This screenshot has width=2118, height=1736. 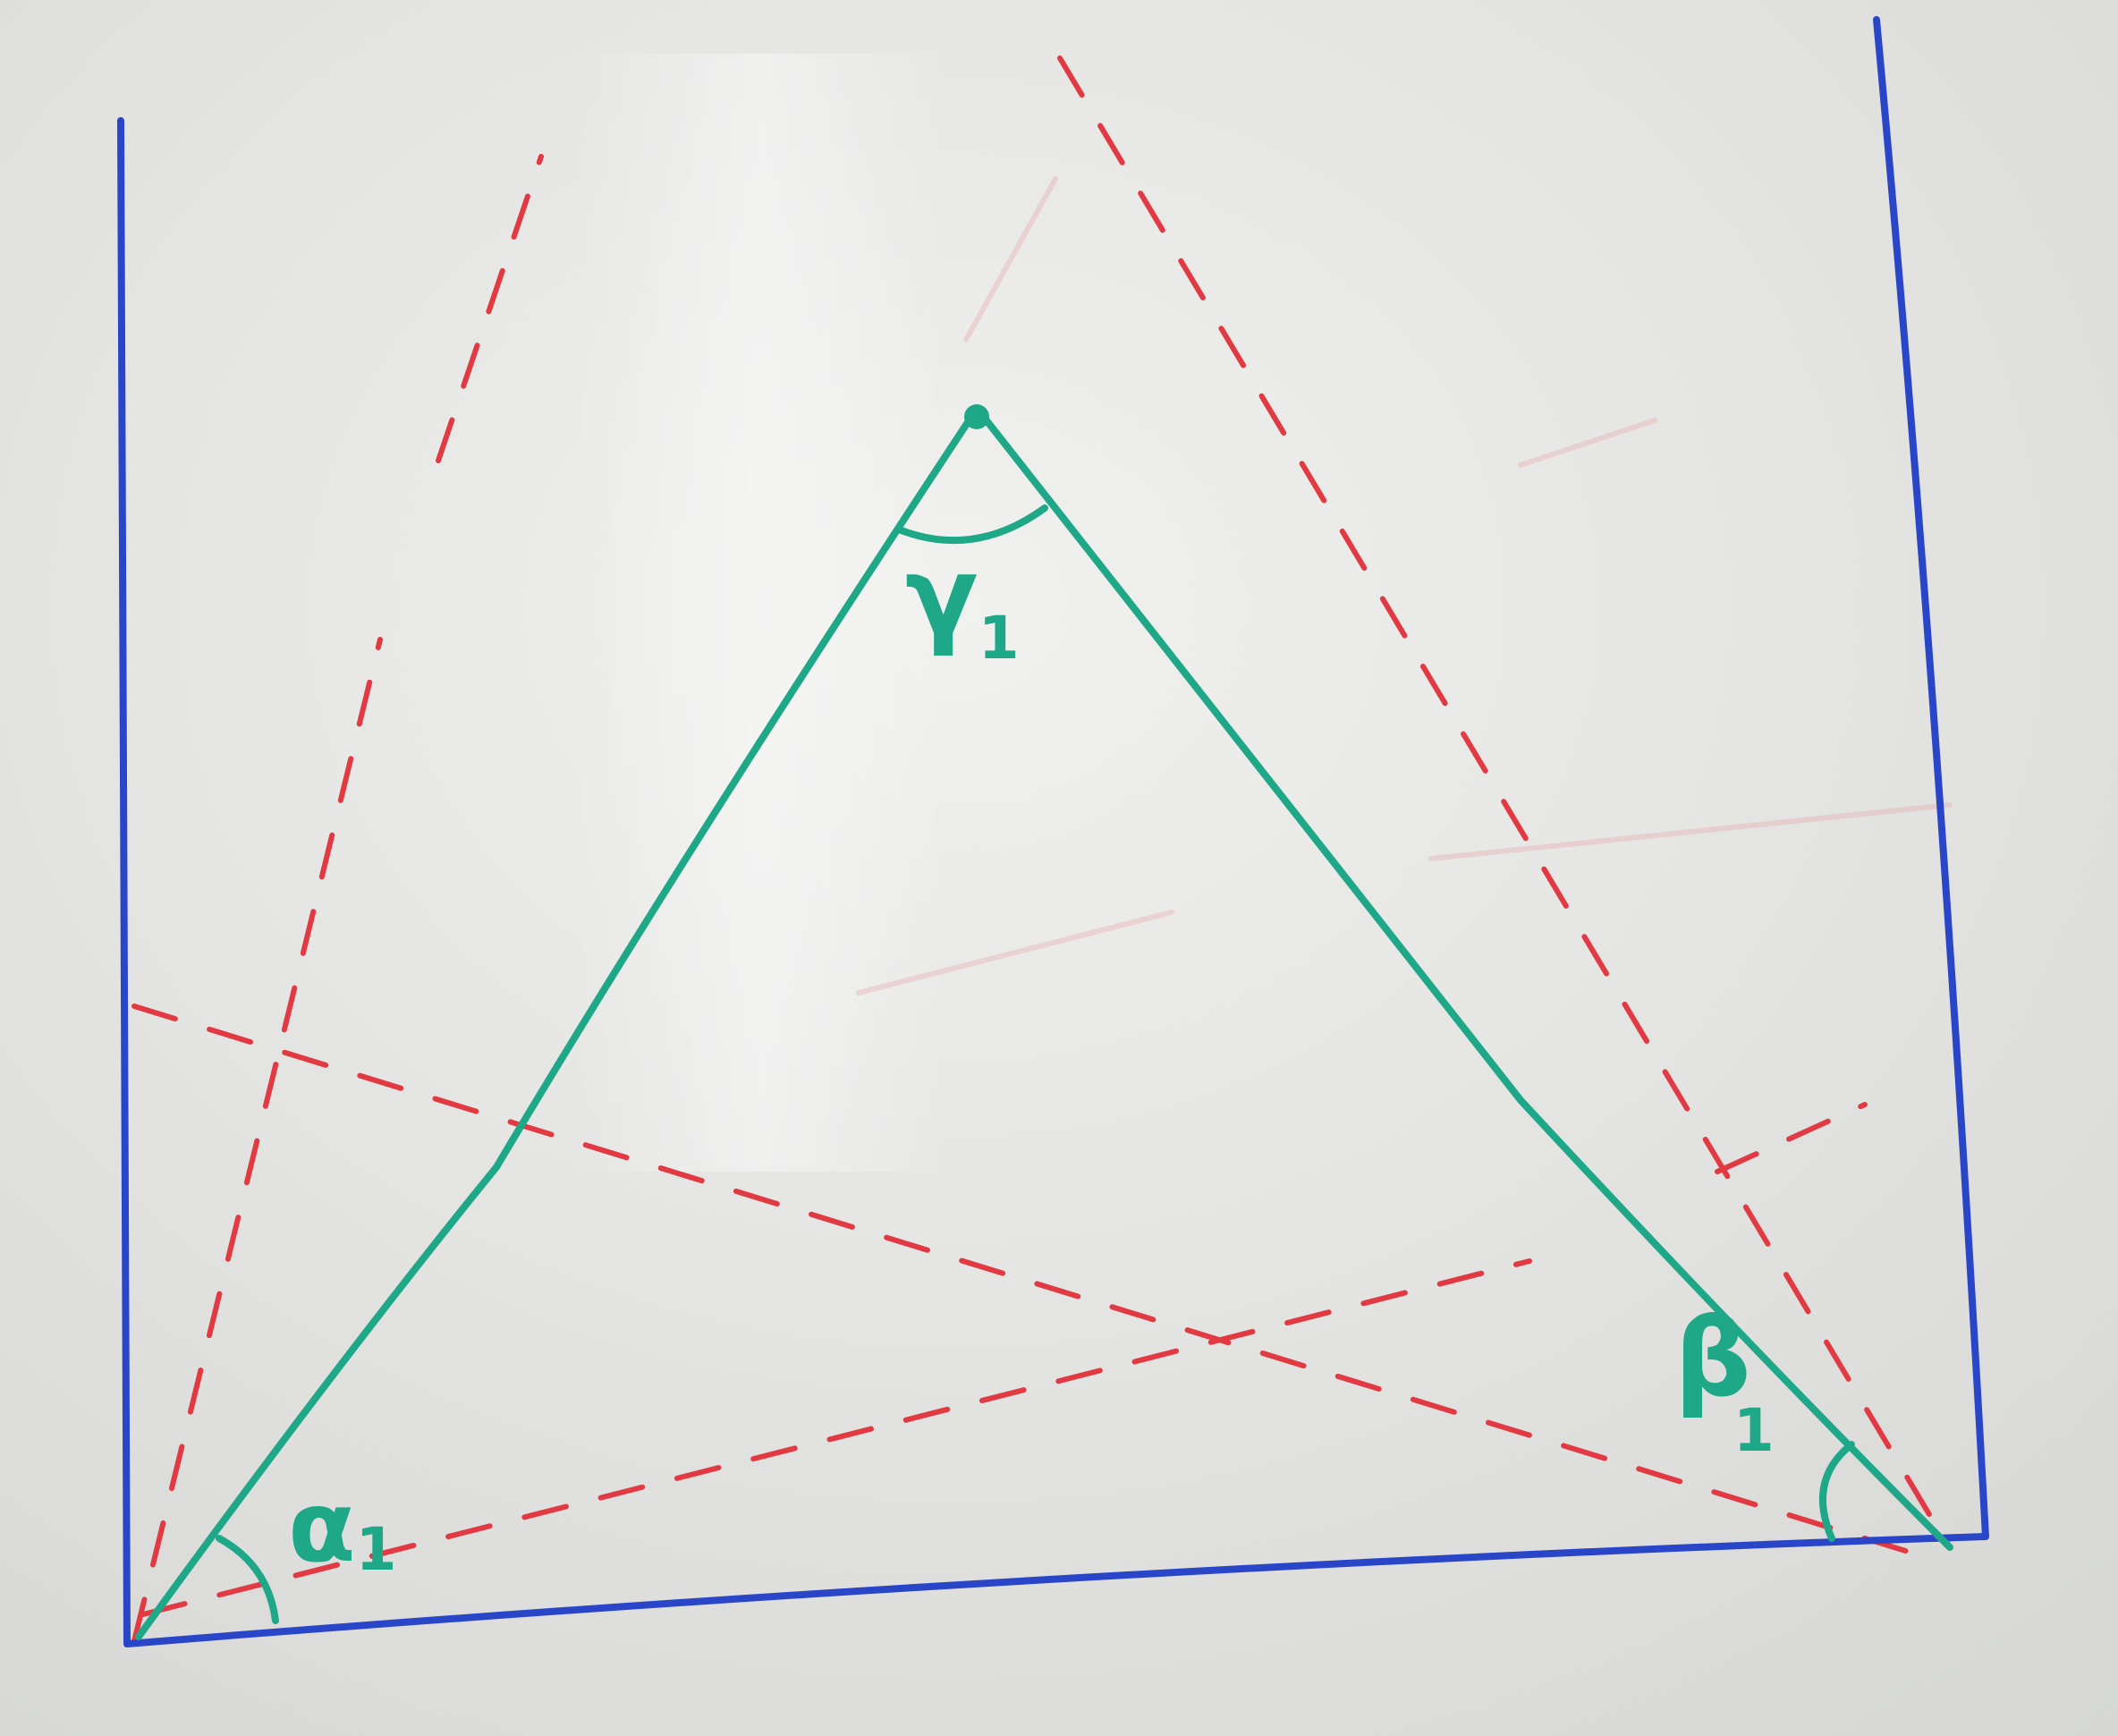 What do you see at coordinates (490, 308) in the screenshot?
I see `dashed-line-left-top` at bounding box center [490, 308].